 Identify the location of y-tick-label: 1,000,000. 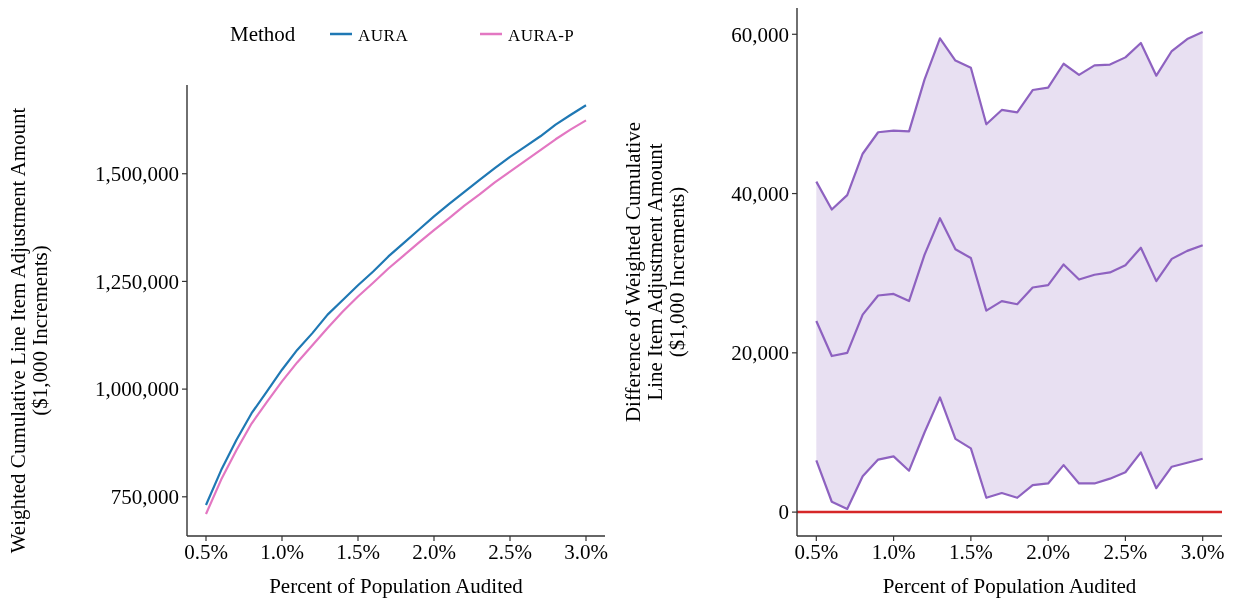
(137, 389).